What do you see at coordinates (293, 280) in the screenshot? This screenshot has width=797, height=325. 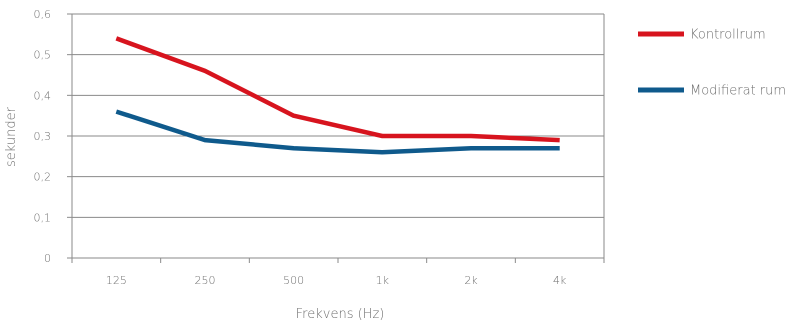 I see `x-tick-label: 500` at bounding box center [293, 280].